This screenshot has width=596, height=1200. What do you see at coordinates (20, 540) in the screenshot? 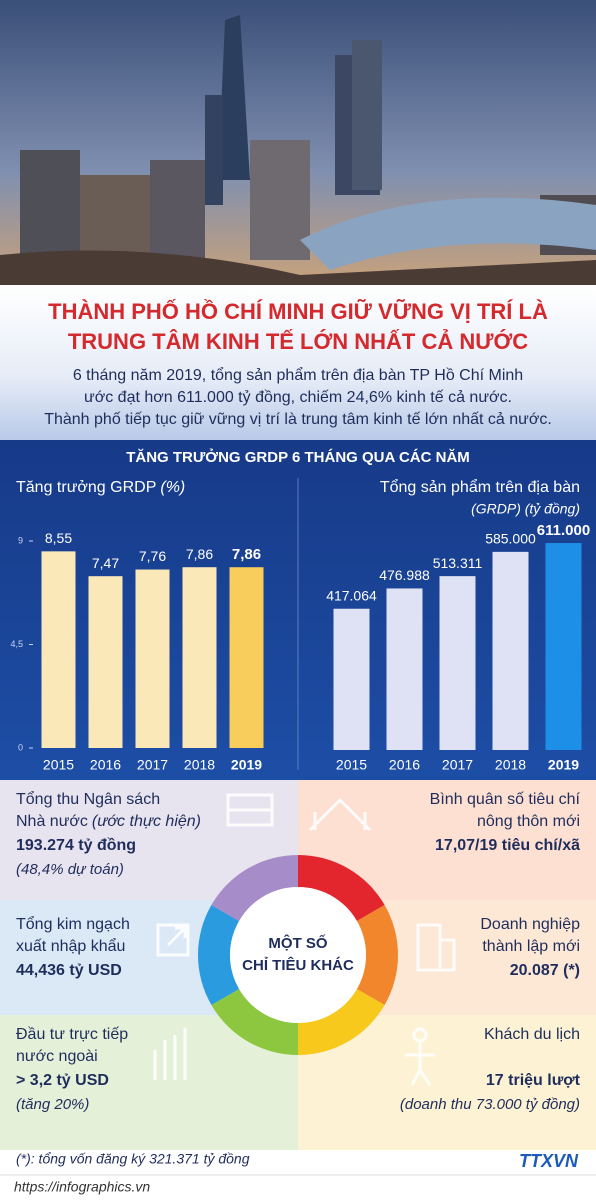
I see `y-tick-label: 9` at bounding box center [20, 540].